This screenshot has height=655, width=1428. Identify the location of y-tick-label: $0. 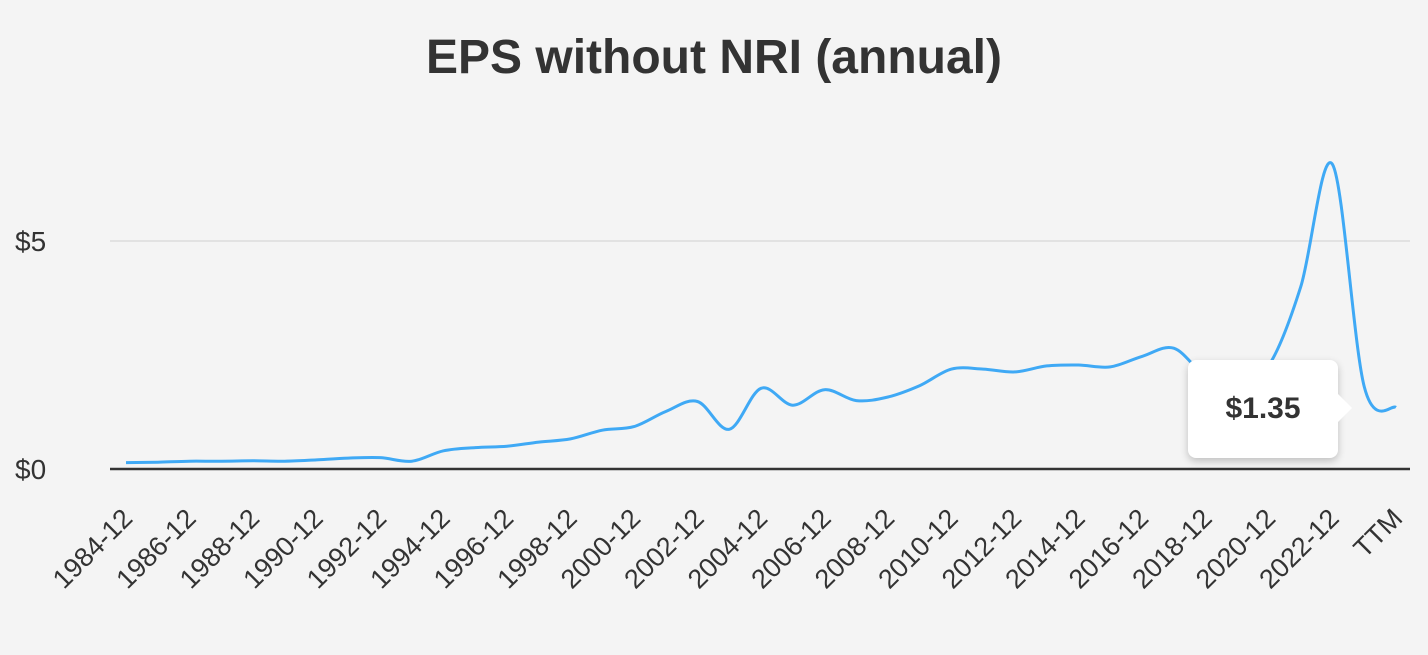
(30, 469).